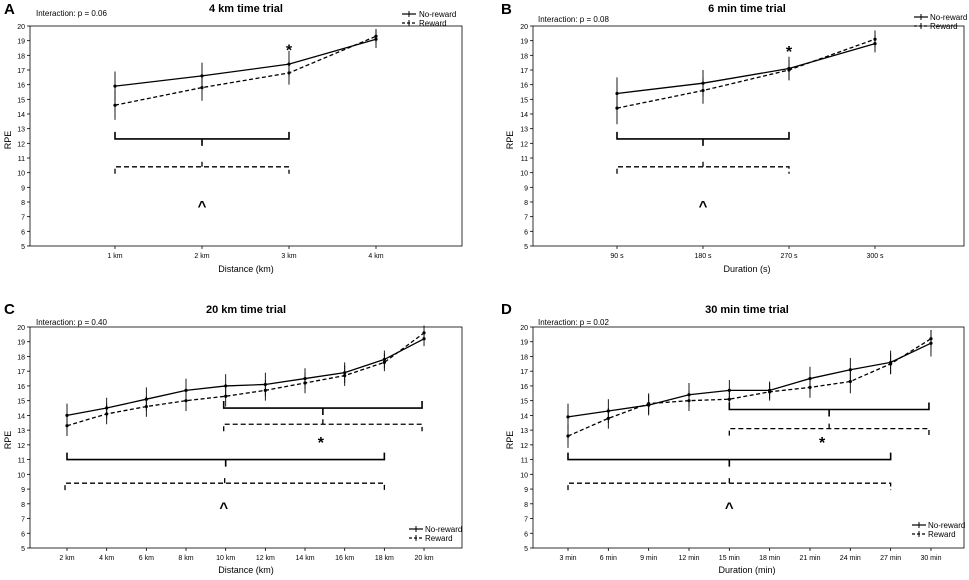 This screenshot has height=580, width=969. Describe the element at coordinates (769, 558) in the screenshot. I see `x-tick-label: 18 min` at that location.